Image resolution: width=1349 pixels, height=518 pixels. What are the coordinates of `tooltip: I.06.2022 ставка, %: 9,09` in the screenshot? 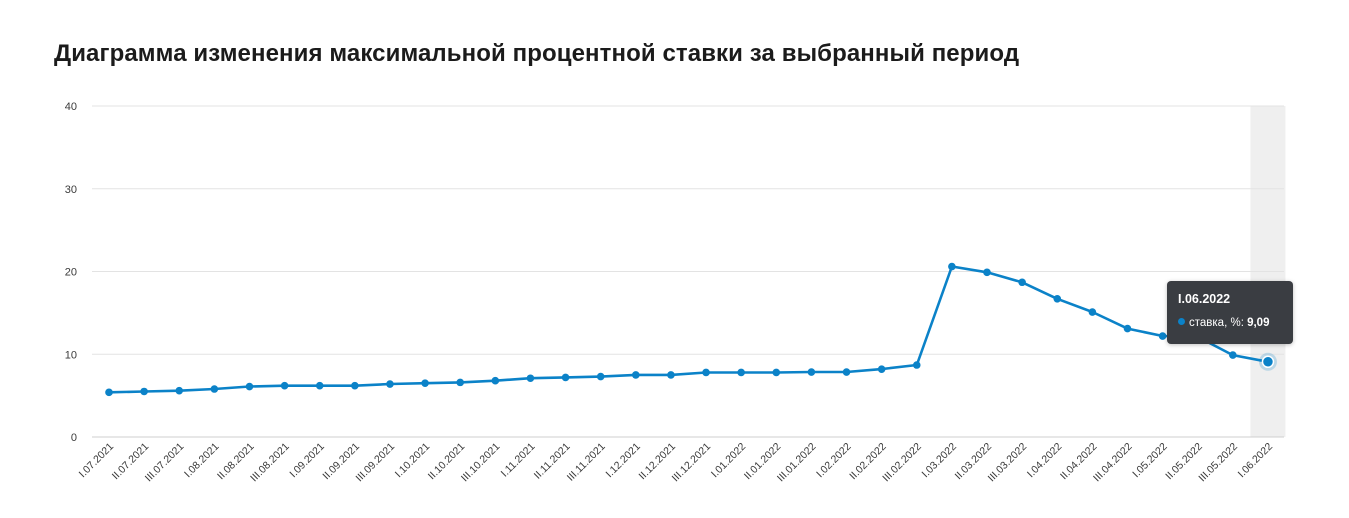 It's located at (1230, 312).